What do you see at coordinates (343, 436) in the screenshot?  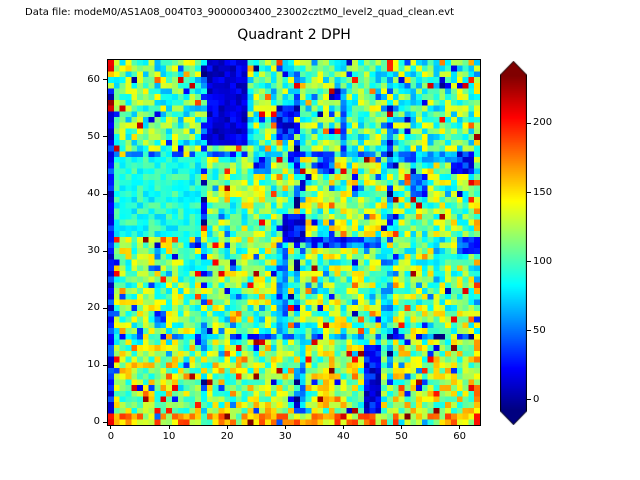 I see `x-tick-label: 40` at bounding box center [343, 436].